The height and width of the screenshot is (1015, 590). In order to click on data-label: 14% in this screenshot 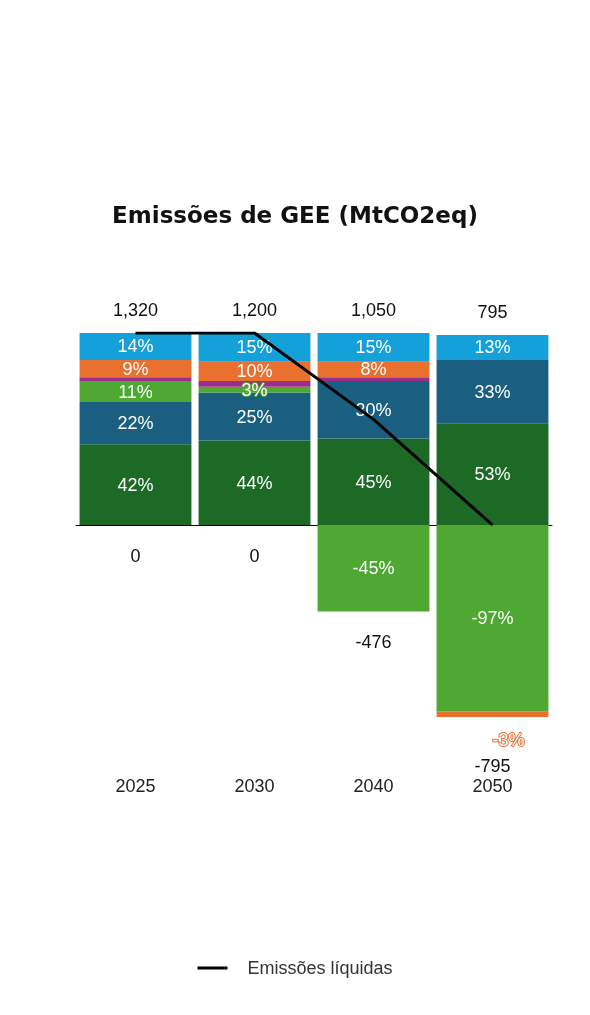, I will do `click(135, 346)`.